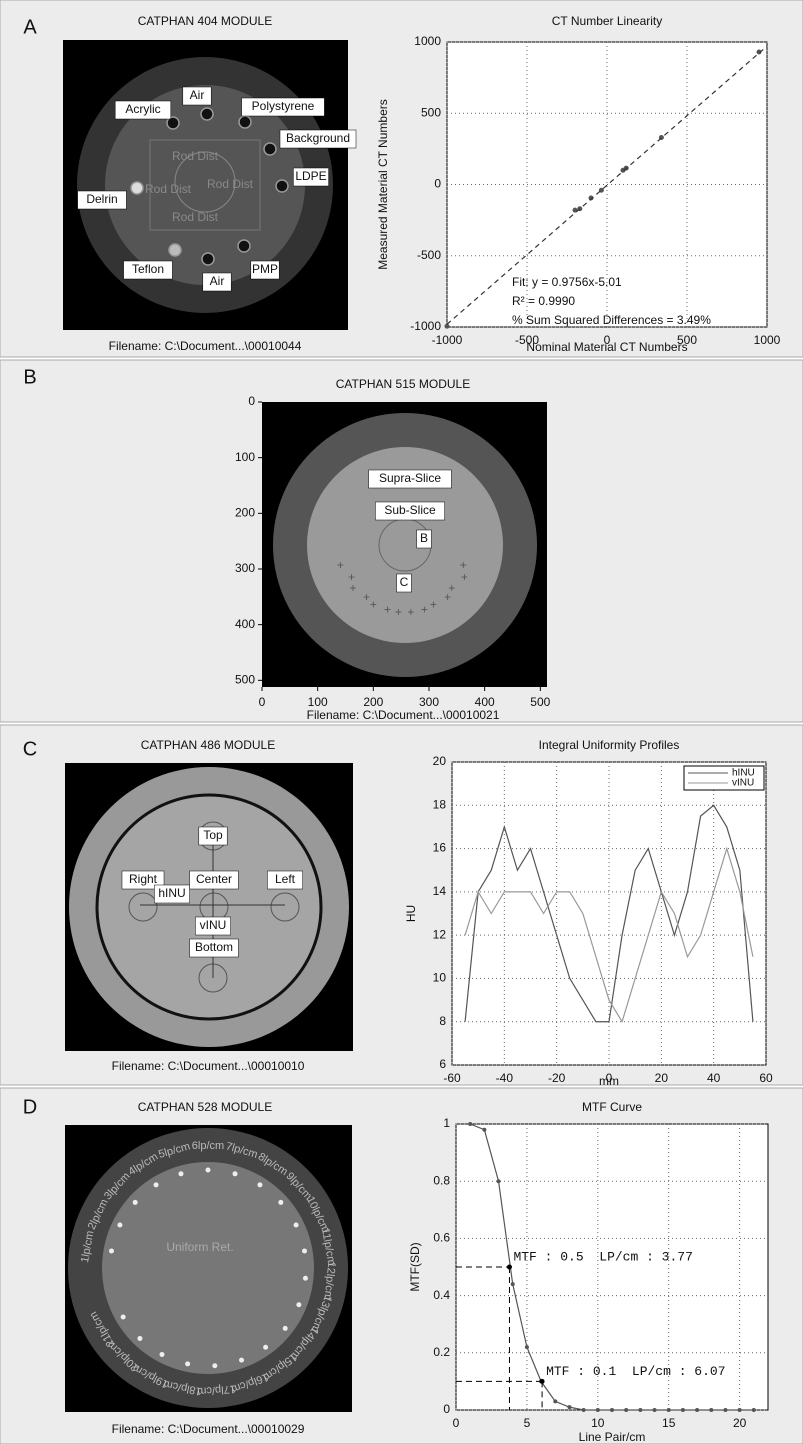 The width and height of the screenshot is (803, 1444). What do you see at coordinates (540, 702) in the screenshot?
I see `x-tick-label: 500` at bounding box center [540, 702].